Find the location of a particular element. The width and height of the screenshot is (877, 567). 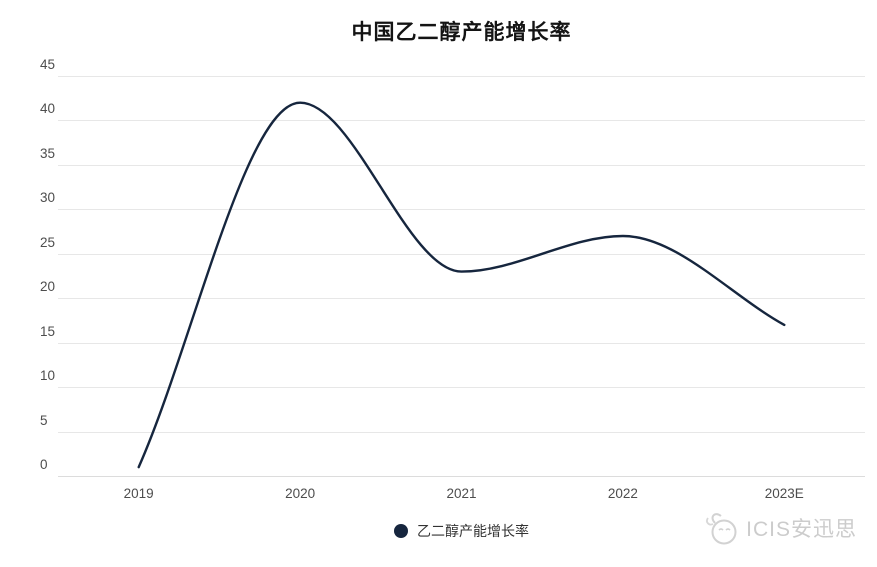

y-axis-tick-label: 40 is located at coordinates (48, 109).